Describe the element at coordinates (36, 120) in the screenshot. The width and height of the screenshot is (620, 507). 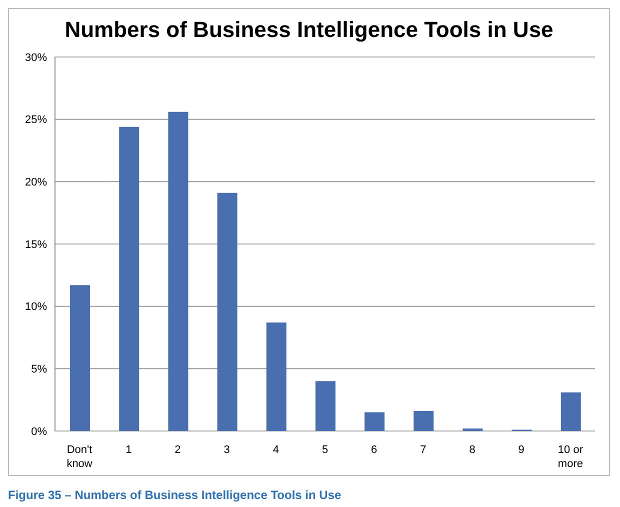
I see `y-tick-label: 25%` at that location.